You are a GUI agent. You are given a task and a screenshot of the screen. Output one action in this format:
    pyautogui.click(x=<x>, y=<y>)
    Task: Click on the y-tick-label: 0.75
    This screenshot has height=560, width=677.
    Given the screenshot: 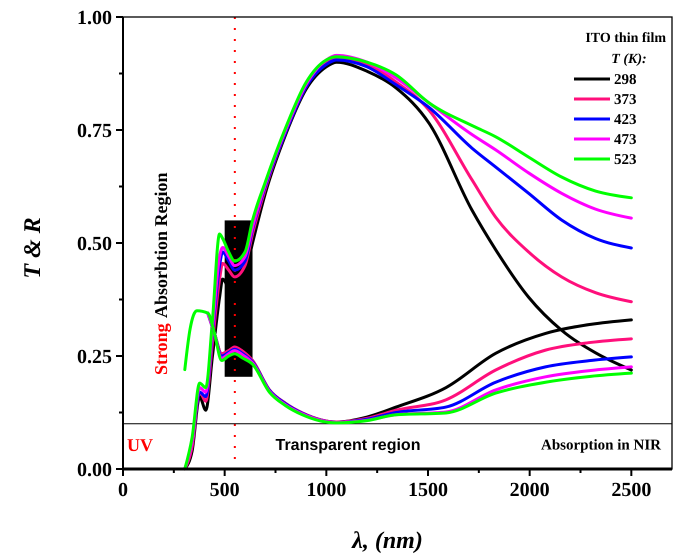 What is the action you would take?
    pyautogui.click(x=94, y=131)
    